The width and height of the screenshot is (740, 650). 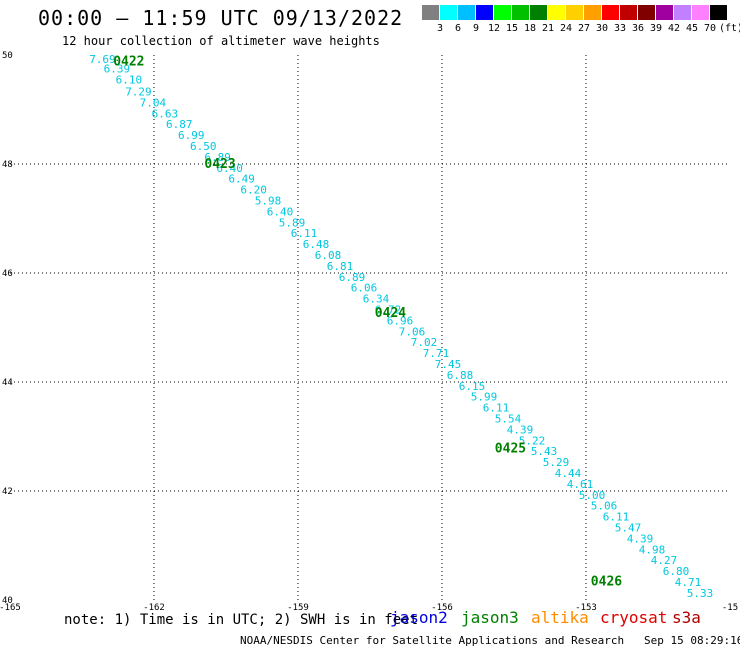 I want to click on swh-reading: 4.71, so click(x=688, y=582).